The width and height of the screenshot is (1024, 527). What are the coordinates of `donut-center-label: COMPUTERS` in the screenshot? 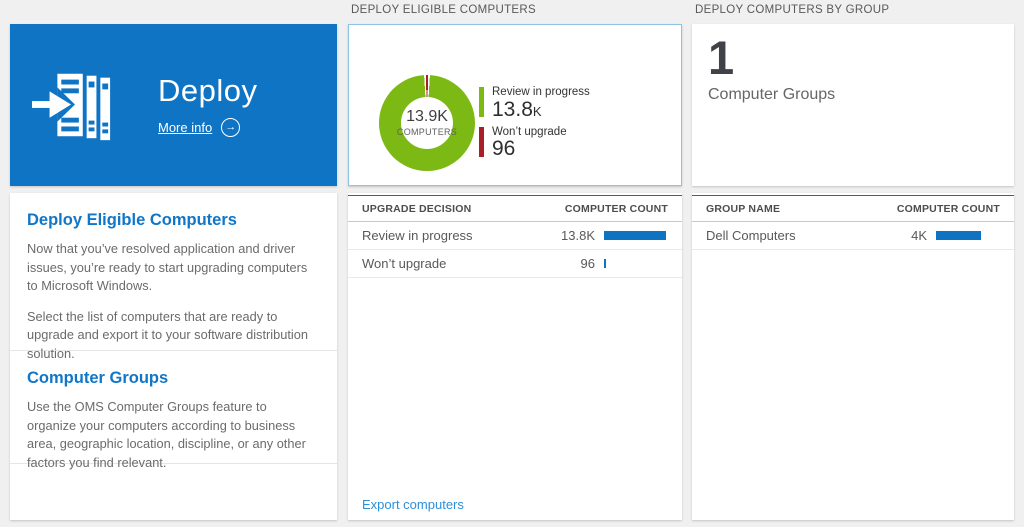 It's located at (427, 132).